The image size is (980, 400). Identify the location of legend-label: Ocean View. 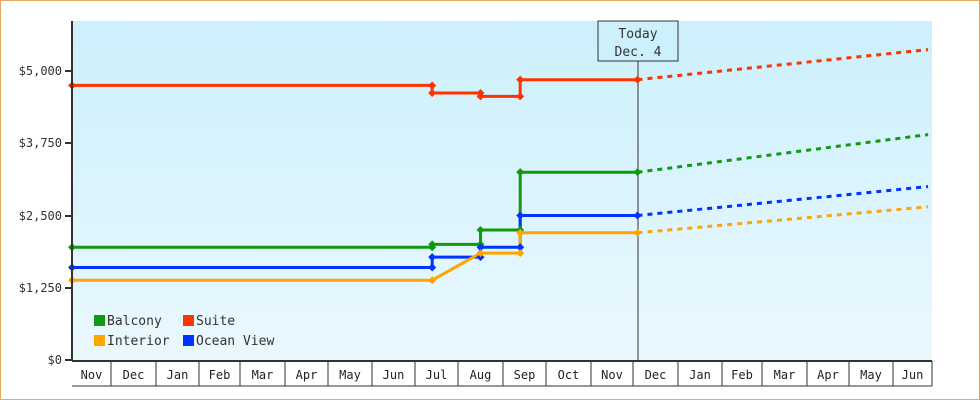
(235, 341).